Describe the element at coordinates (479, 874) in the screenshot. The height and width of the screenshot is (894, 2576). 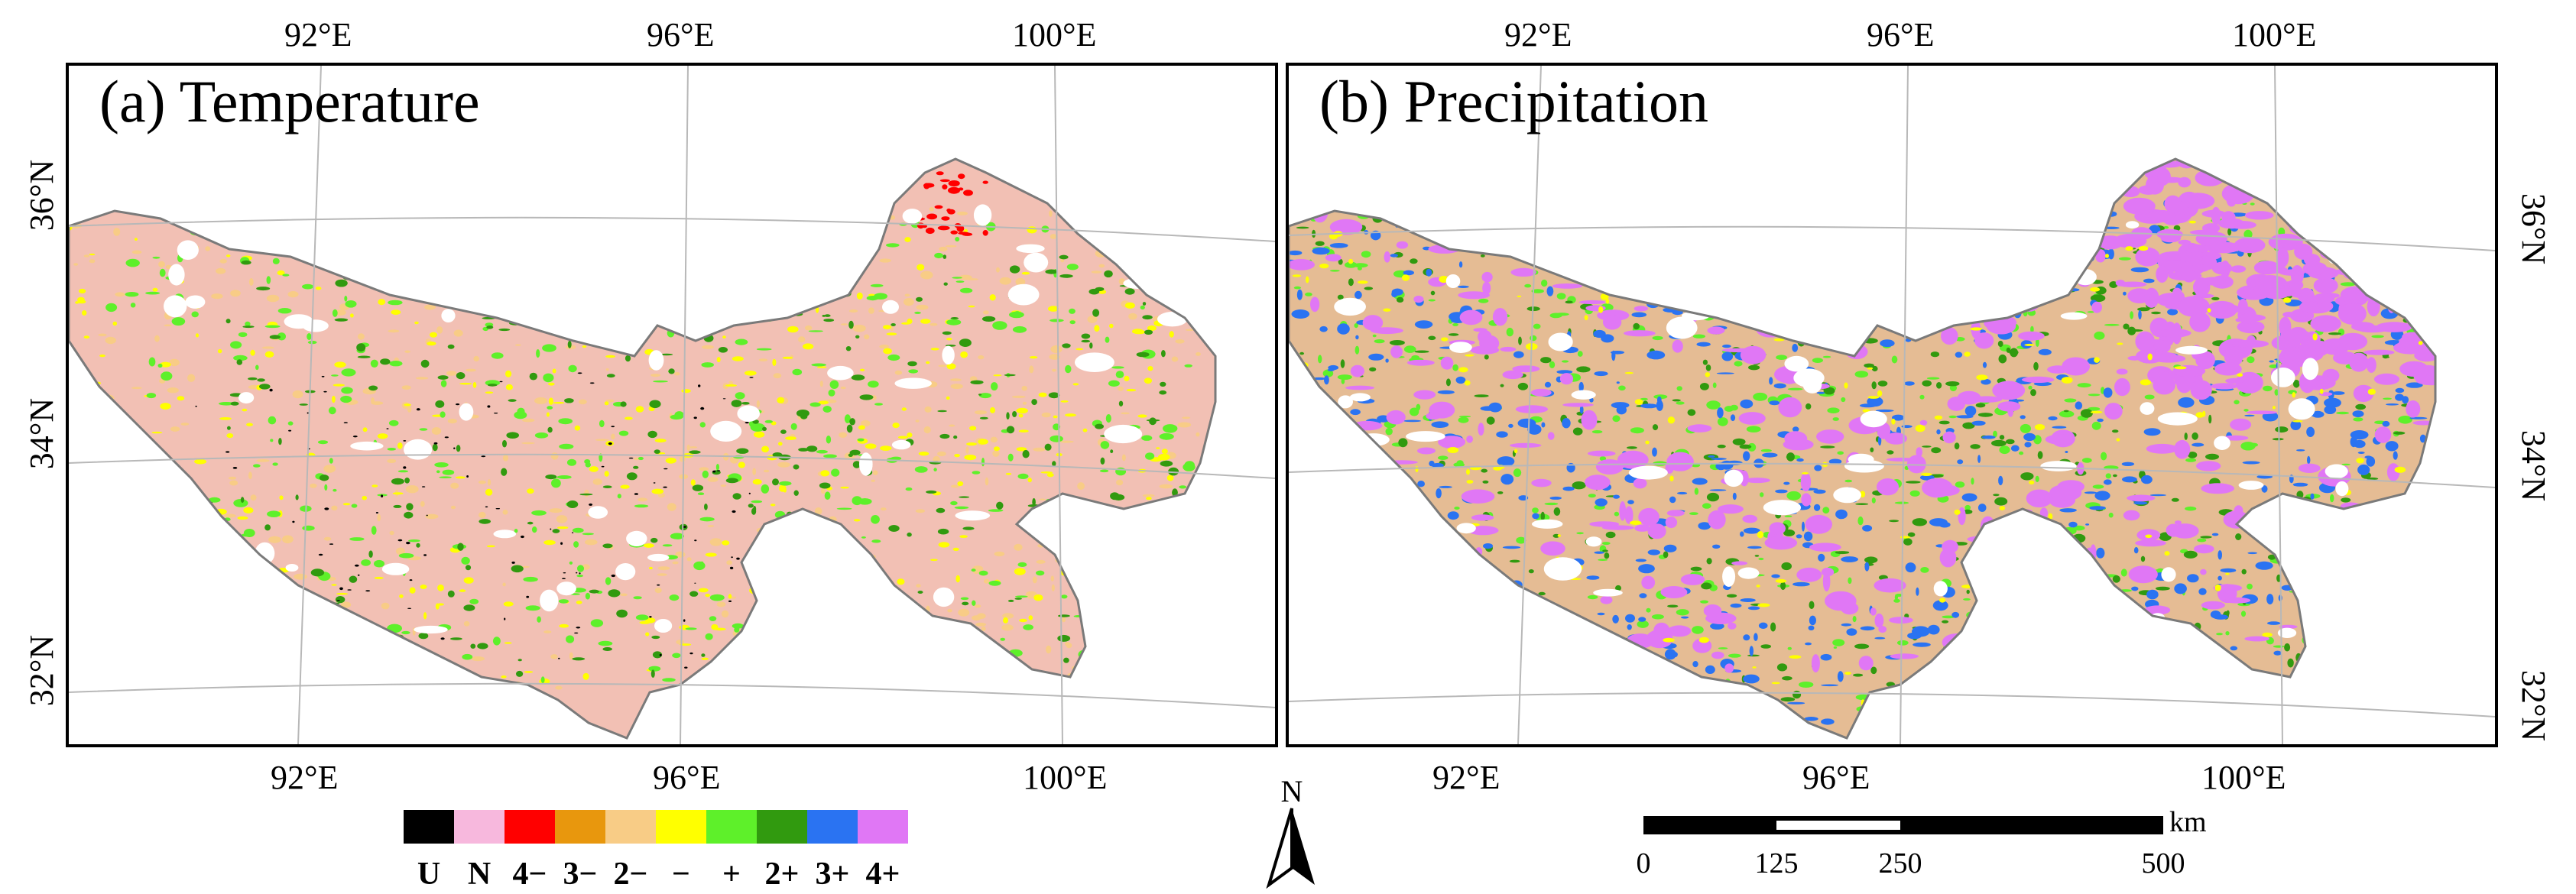
I see `legend-label: N` at that location.